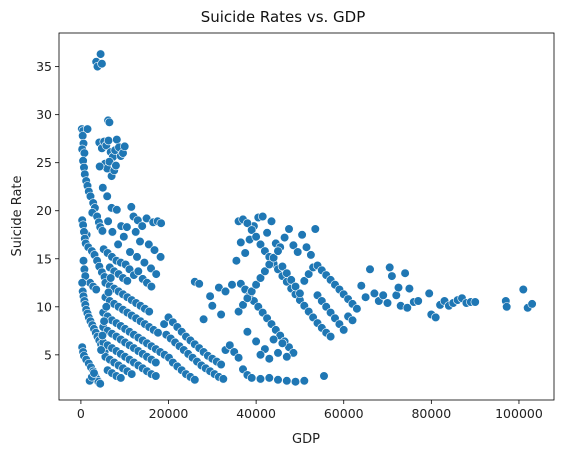 This screenshot has height=455, width=562. I want to click on y-axis-label: Suicide Rate, so click(17, 215).